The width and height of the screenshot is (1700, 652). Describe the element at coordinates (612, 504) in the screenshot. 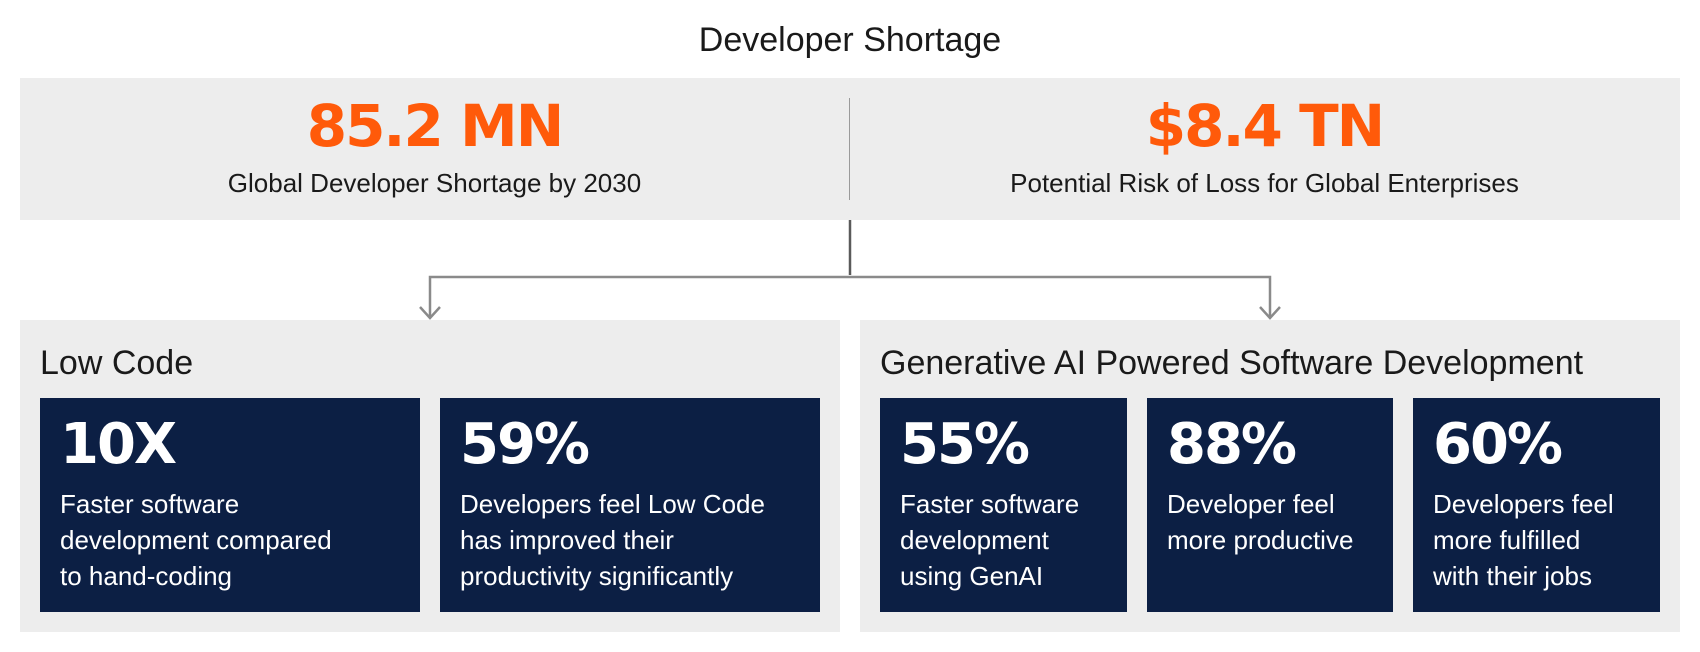

I see `card-description-line: Developers feel Low Code` at that location.